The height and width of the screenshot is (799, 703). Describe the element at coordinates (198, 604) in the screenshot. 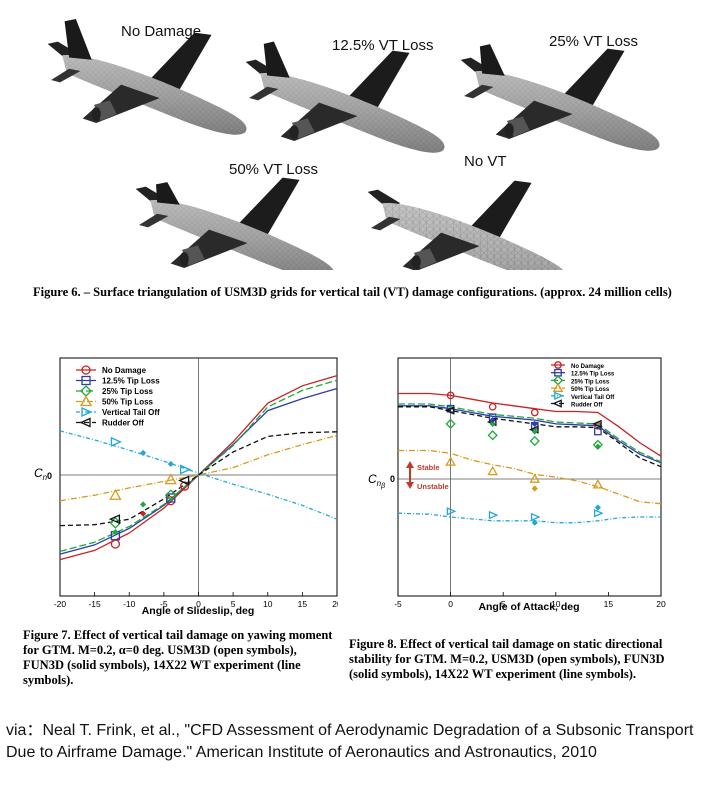

I see `fig7-xtick-label: 0` at that location.